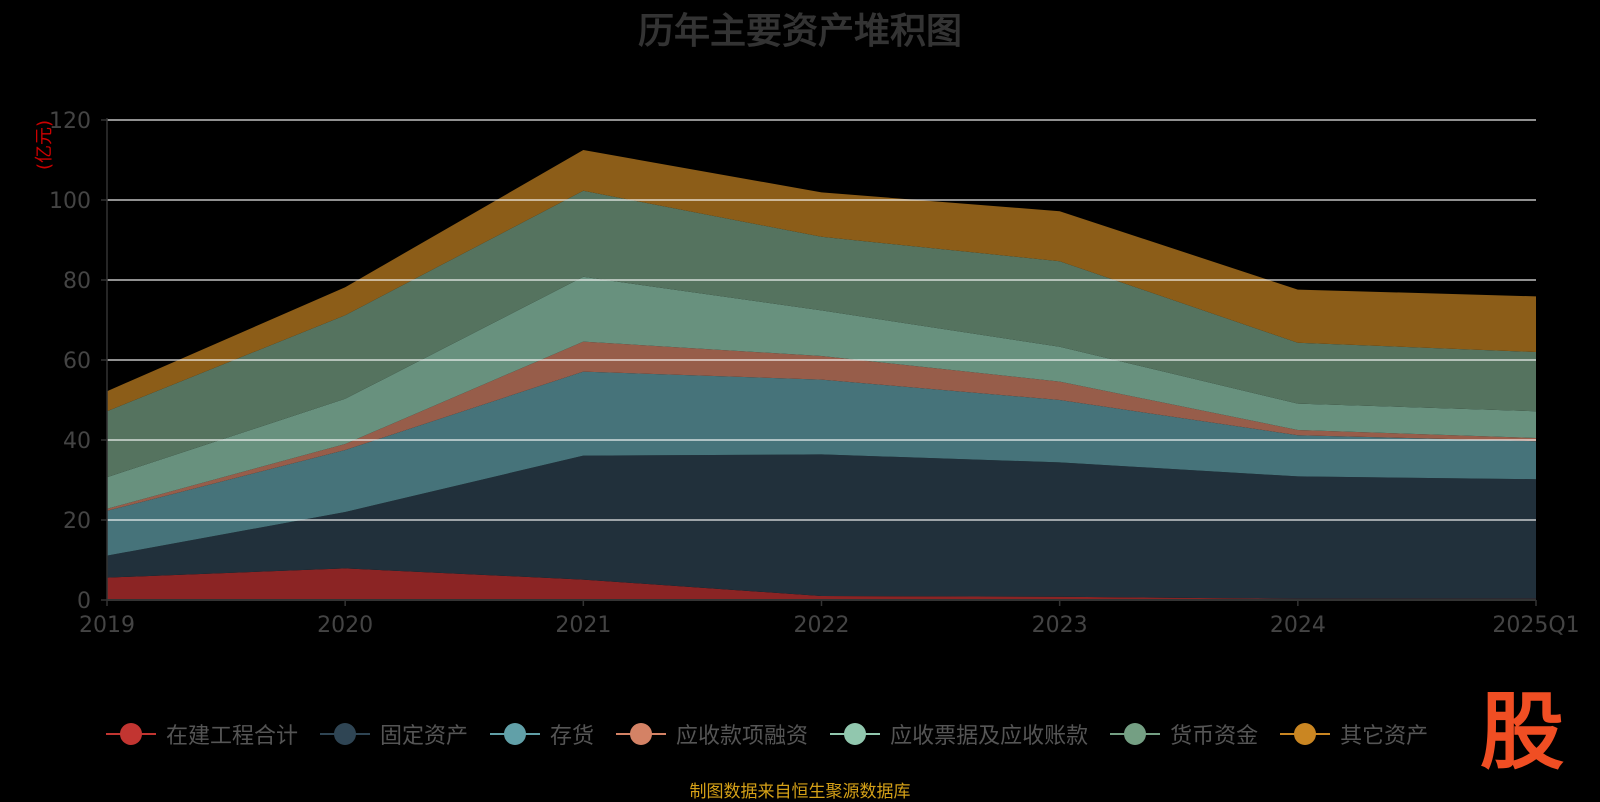 The width and height of the screenshot is (1600, 802). Describe the element at coordinates (77, 281) in the screenshot. I see `y-tick-label-4: 80` at that location.